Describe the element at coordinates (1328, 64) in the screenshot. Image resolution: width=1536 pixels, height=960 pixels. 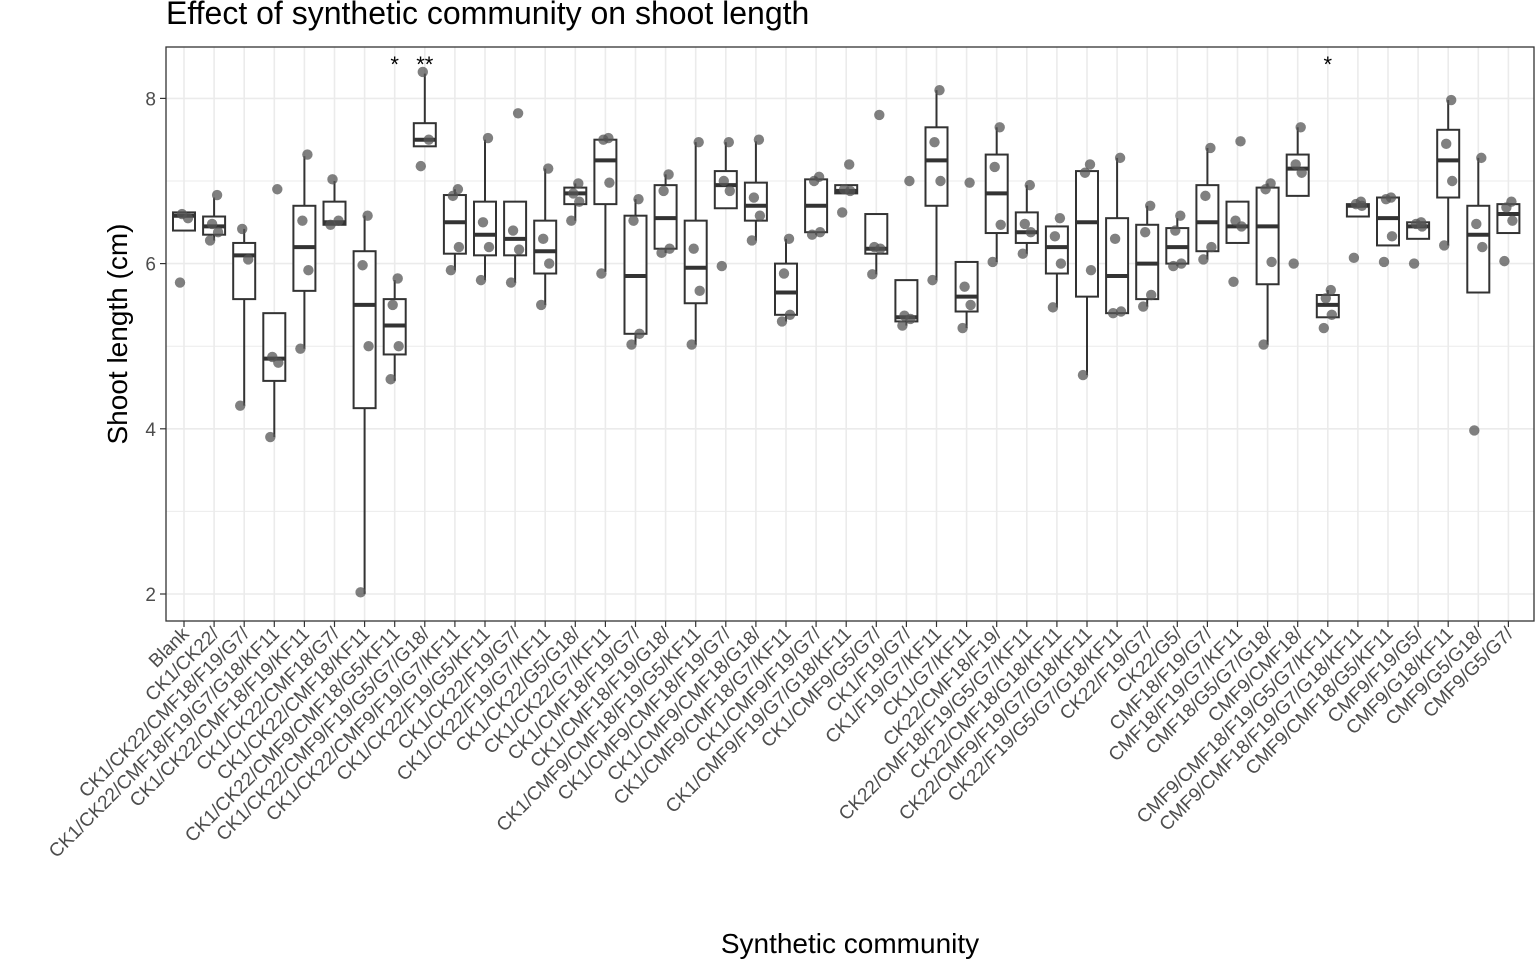
I see `significance-label: *` at that location.